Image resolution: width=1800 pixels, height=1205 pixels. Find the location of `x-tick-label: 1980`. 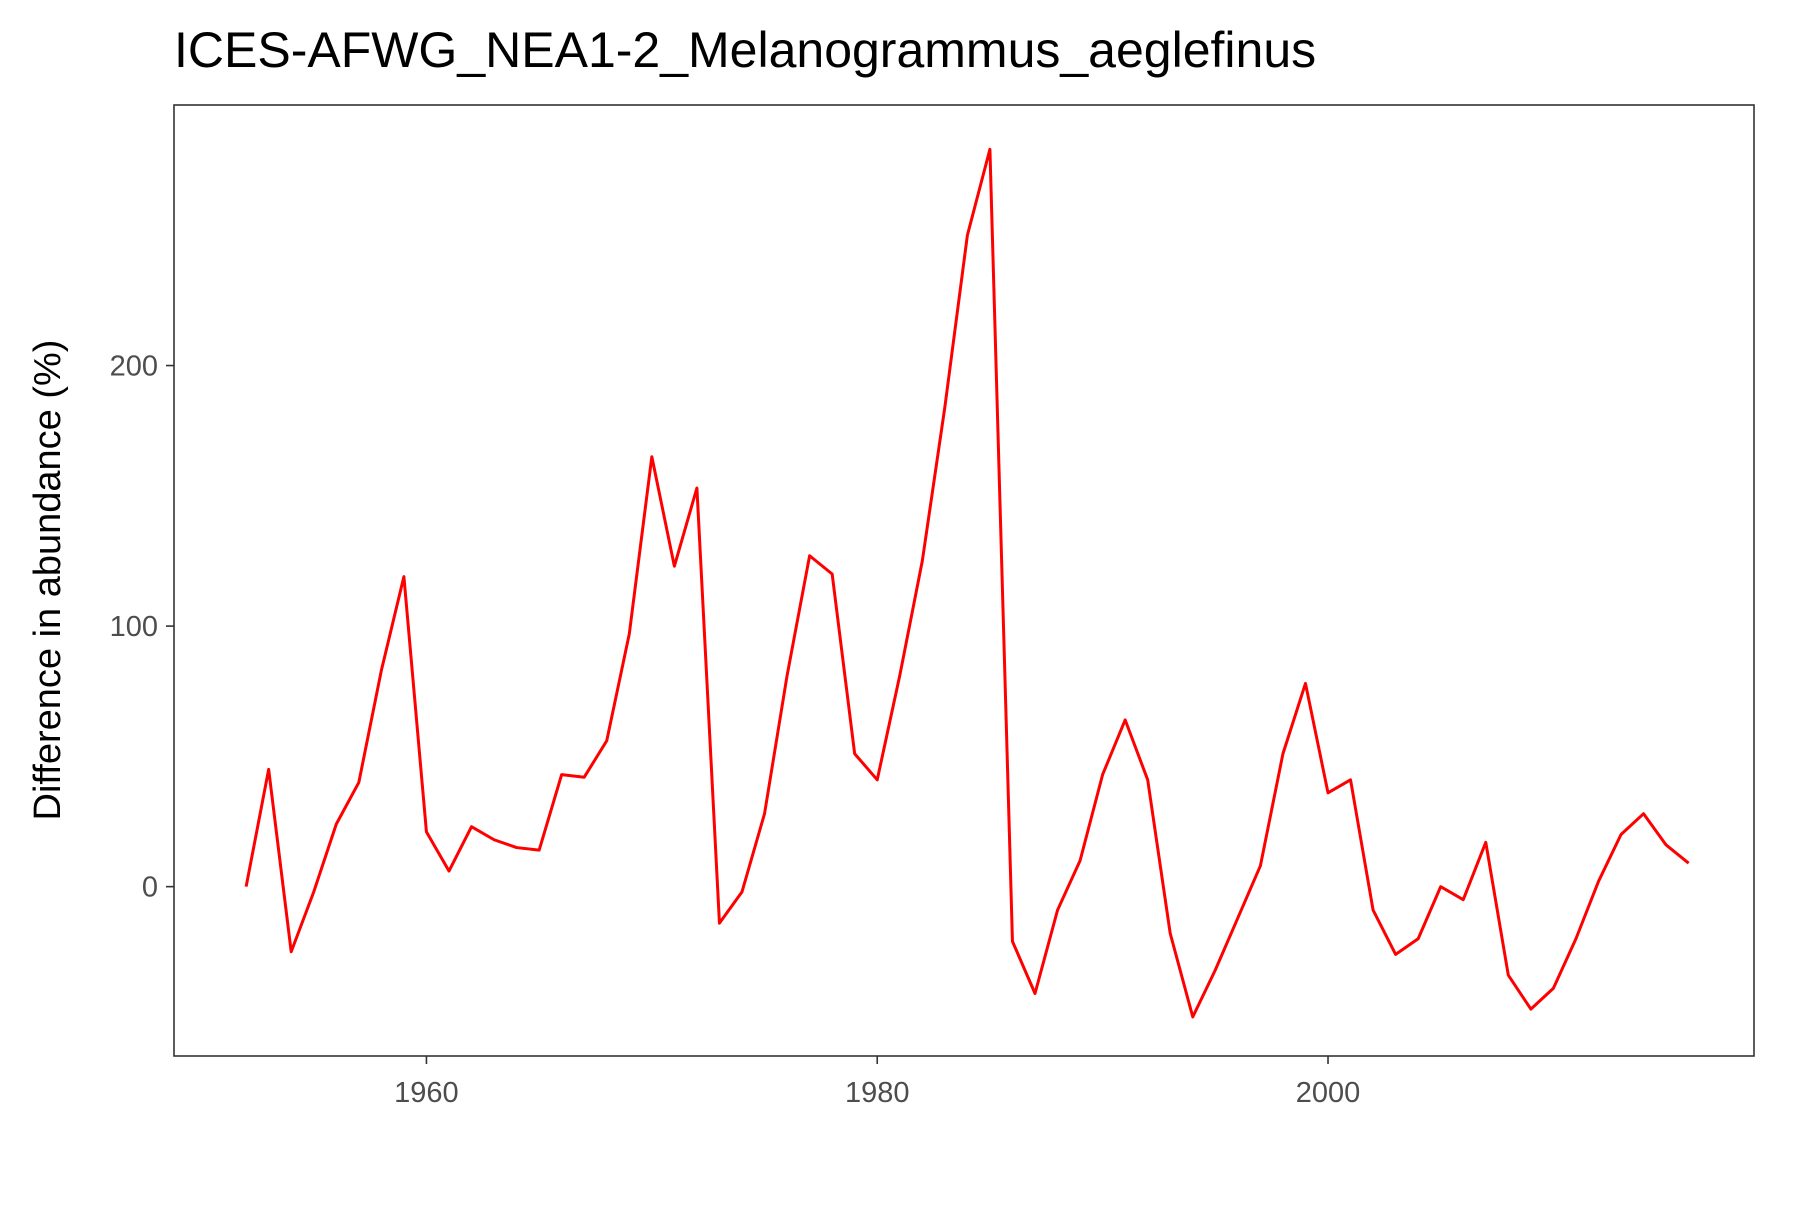

x-tick-label: 1980 is located at coordinates (877, 1093).